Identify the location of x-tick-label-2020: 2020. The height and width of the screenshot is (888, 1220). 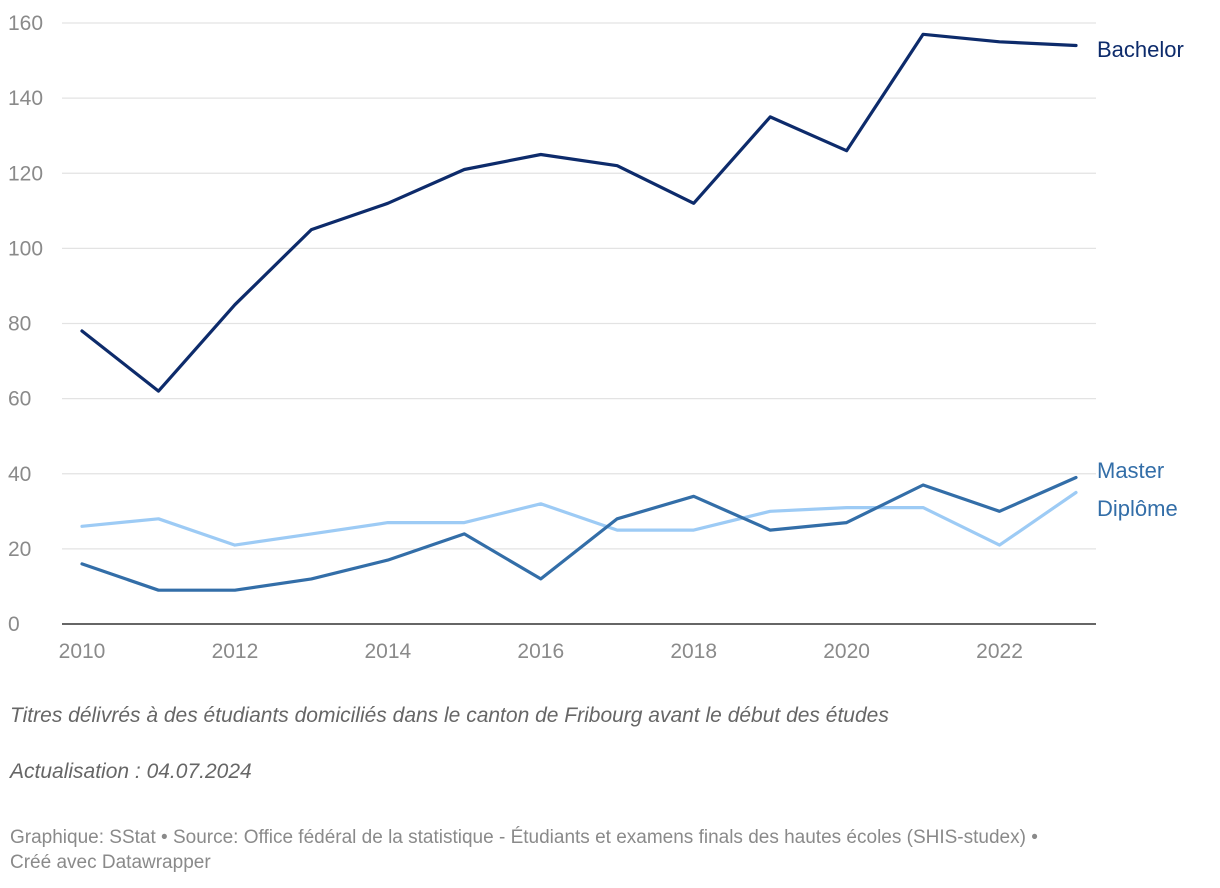
(846, 651).